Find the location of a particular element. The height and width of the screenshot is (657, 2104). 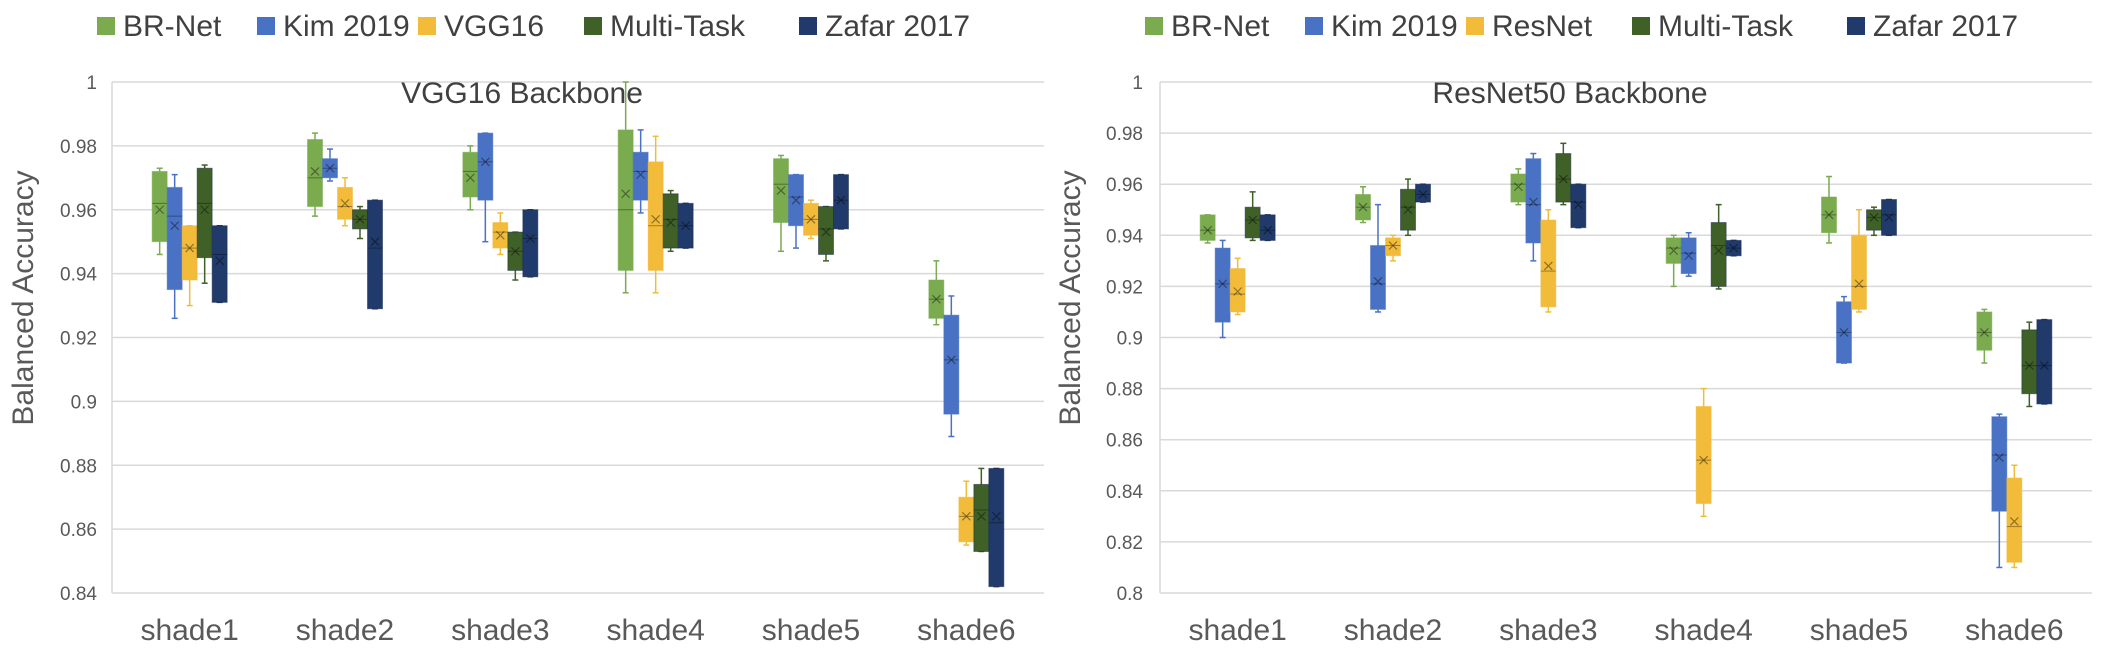

box-br-net-shade6 is located at coordinates (1984, 336).